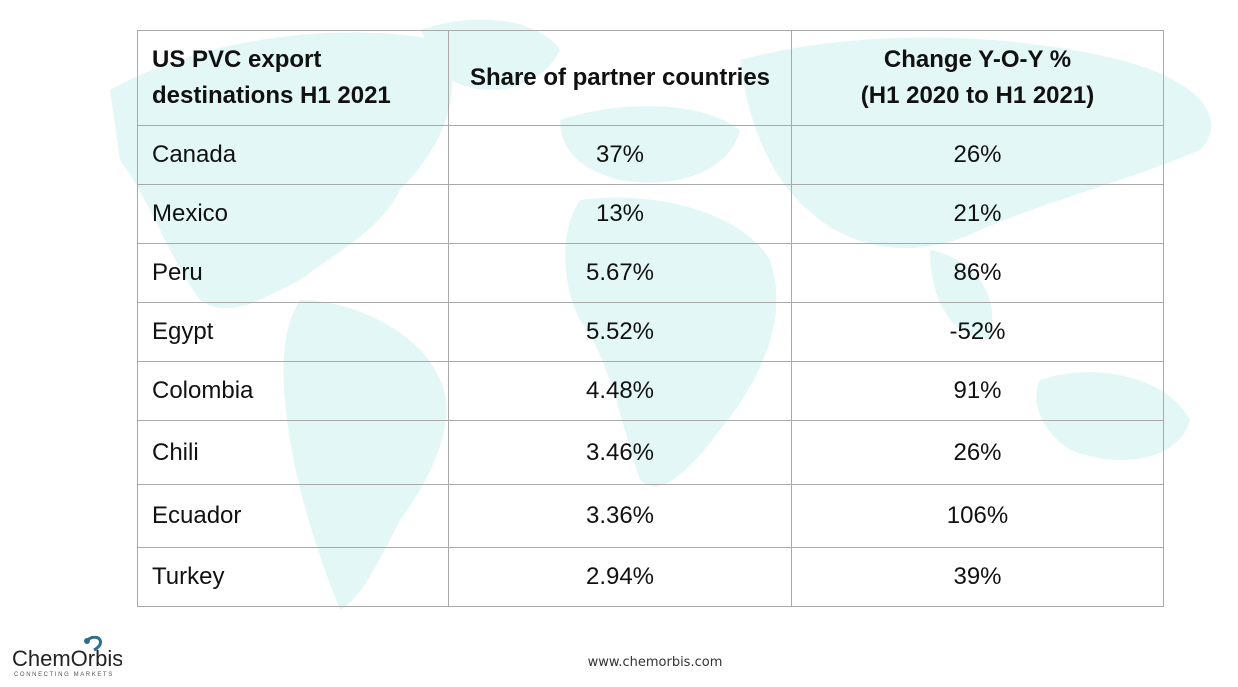 Image resolution: width=1238 pixels, height=687 pixels. Describe the element at coordinates (293, 155) in the screenshot. I see `destination-cell: Canada` at that location.